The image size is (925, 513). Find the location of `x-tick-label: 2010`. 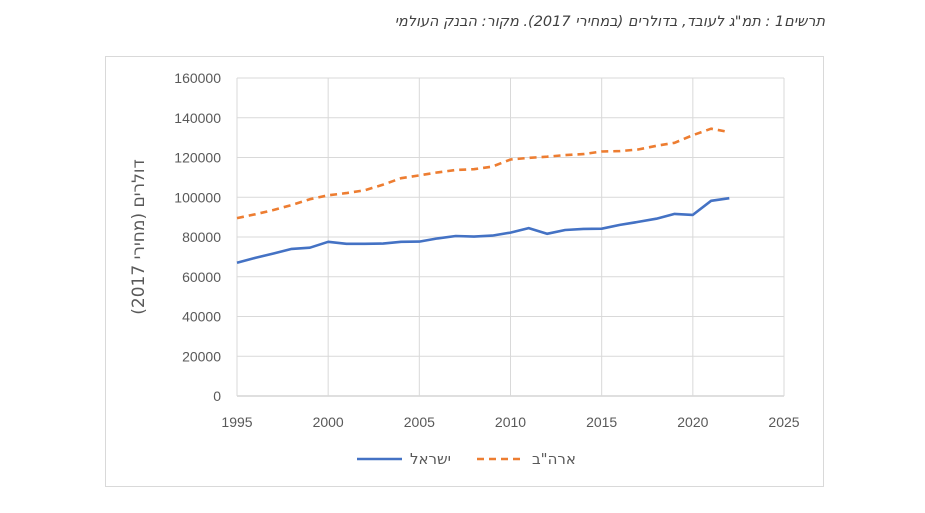

x-tick-label: 2010 is located at coordinates (510, 422).